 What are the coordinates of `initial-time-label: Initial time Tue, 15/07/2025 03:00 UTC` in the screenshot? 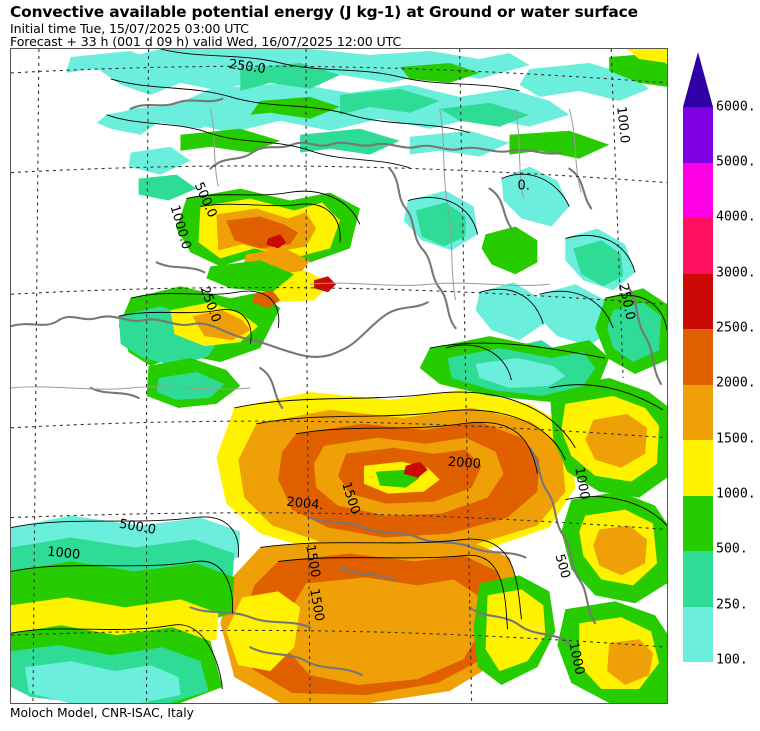 It's located at (129, 28).